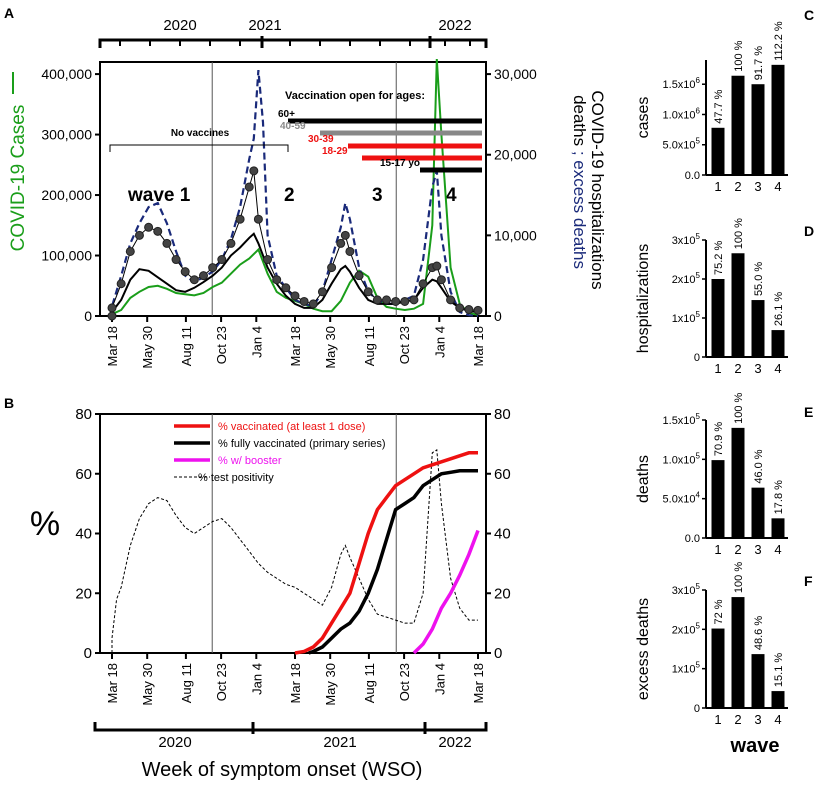 This screenshot has width=829, height=786. What do you see at coordinates (757, 719) in the screenshot?
I see `bar-x-tick-label: 3` at bounding box center [757, 719].